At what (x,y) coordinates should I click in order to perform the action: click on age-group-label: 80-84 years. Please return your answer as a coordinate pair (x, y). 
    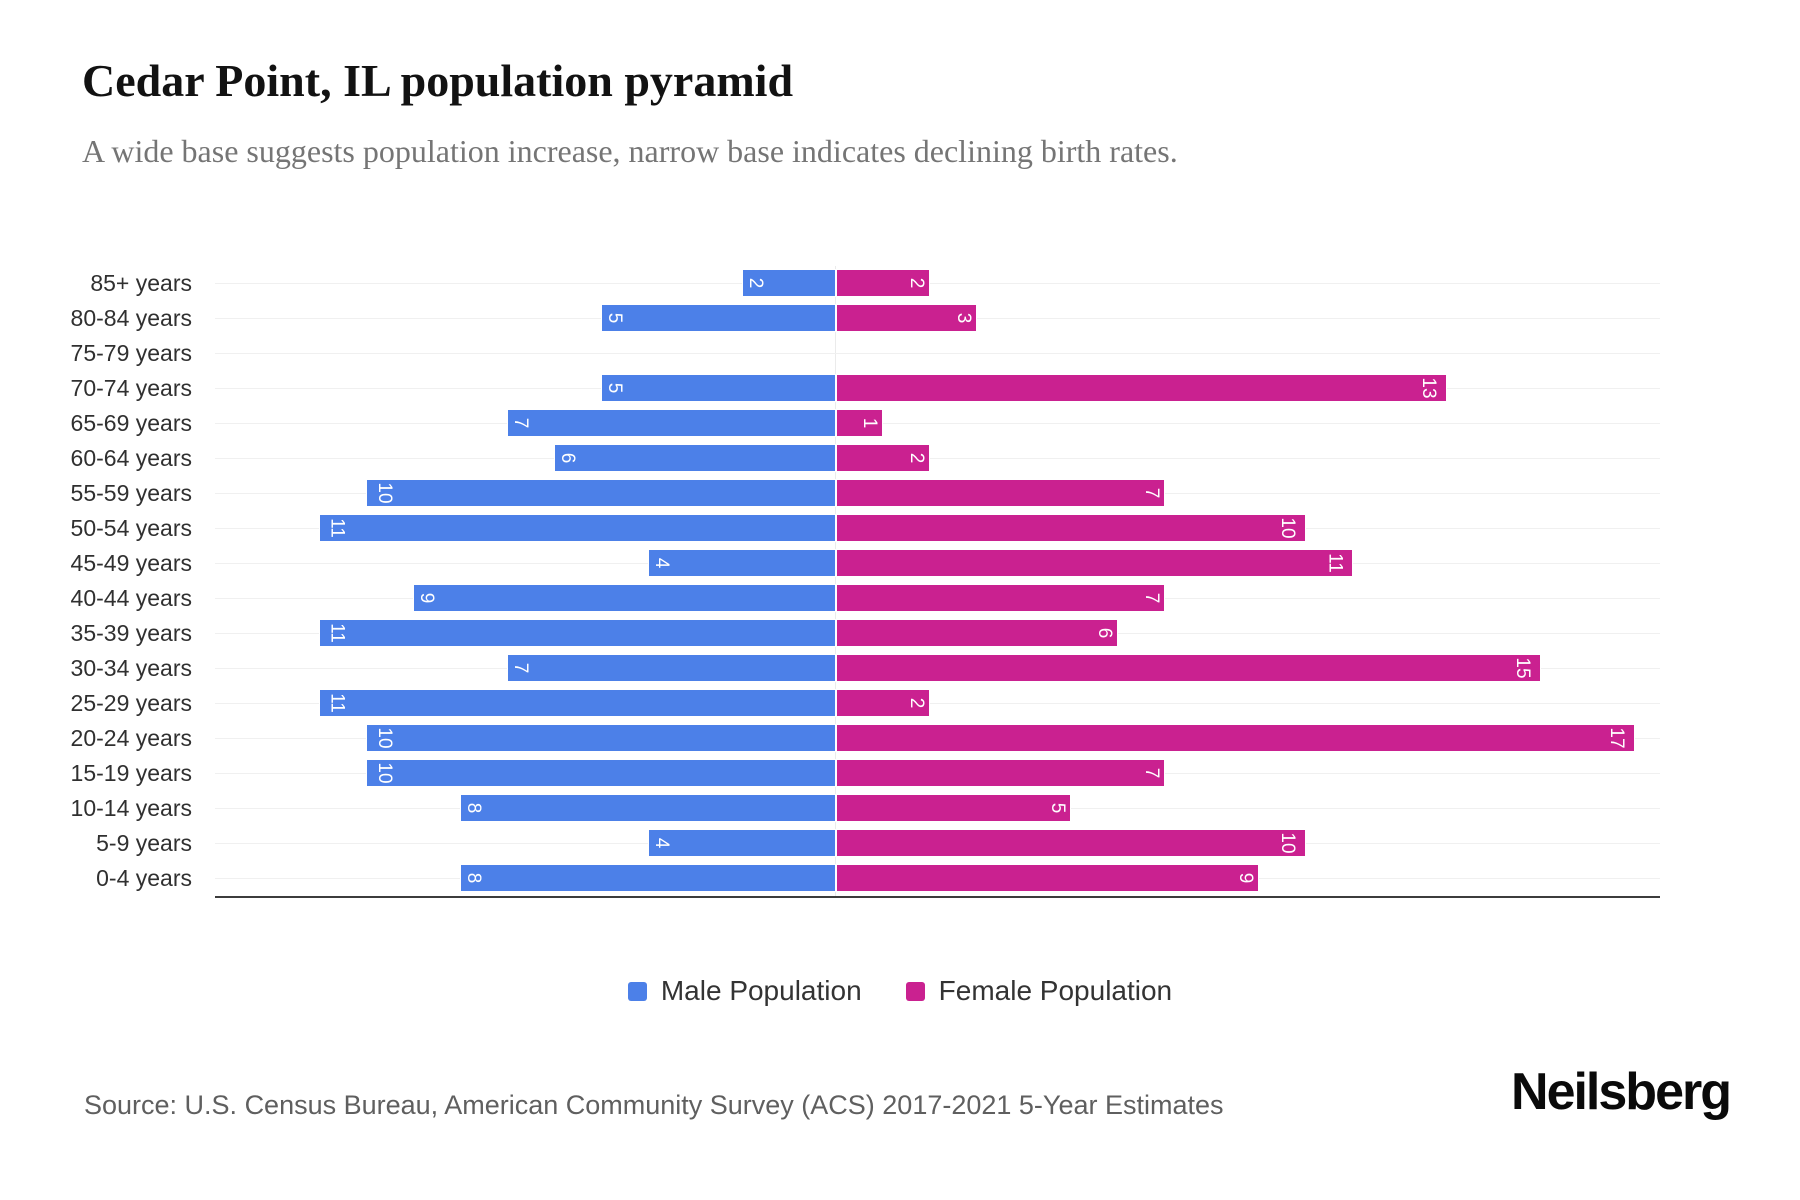
    Looking at the image, I should click on (131, 318).